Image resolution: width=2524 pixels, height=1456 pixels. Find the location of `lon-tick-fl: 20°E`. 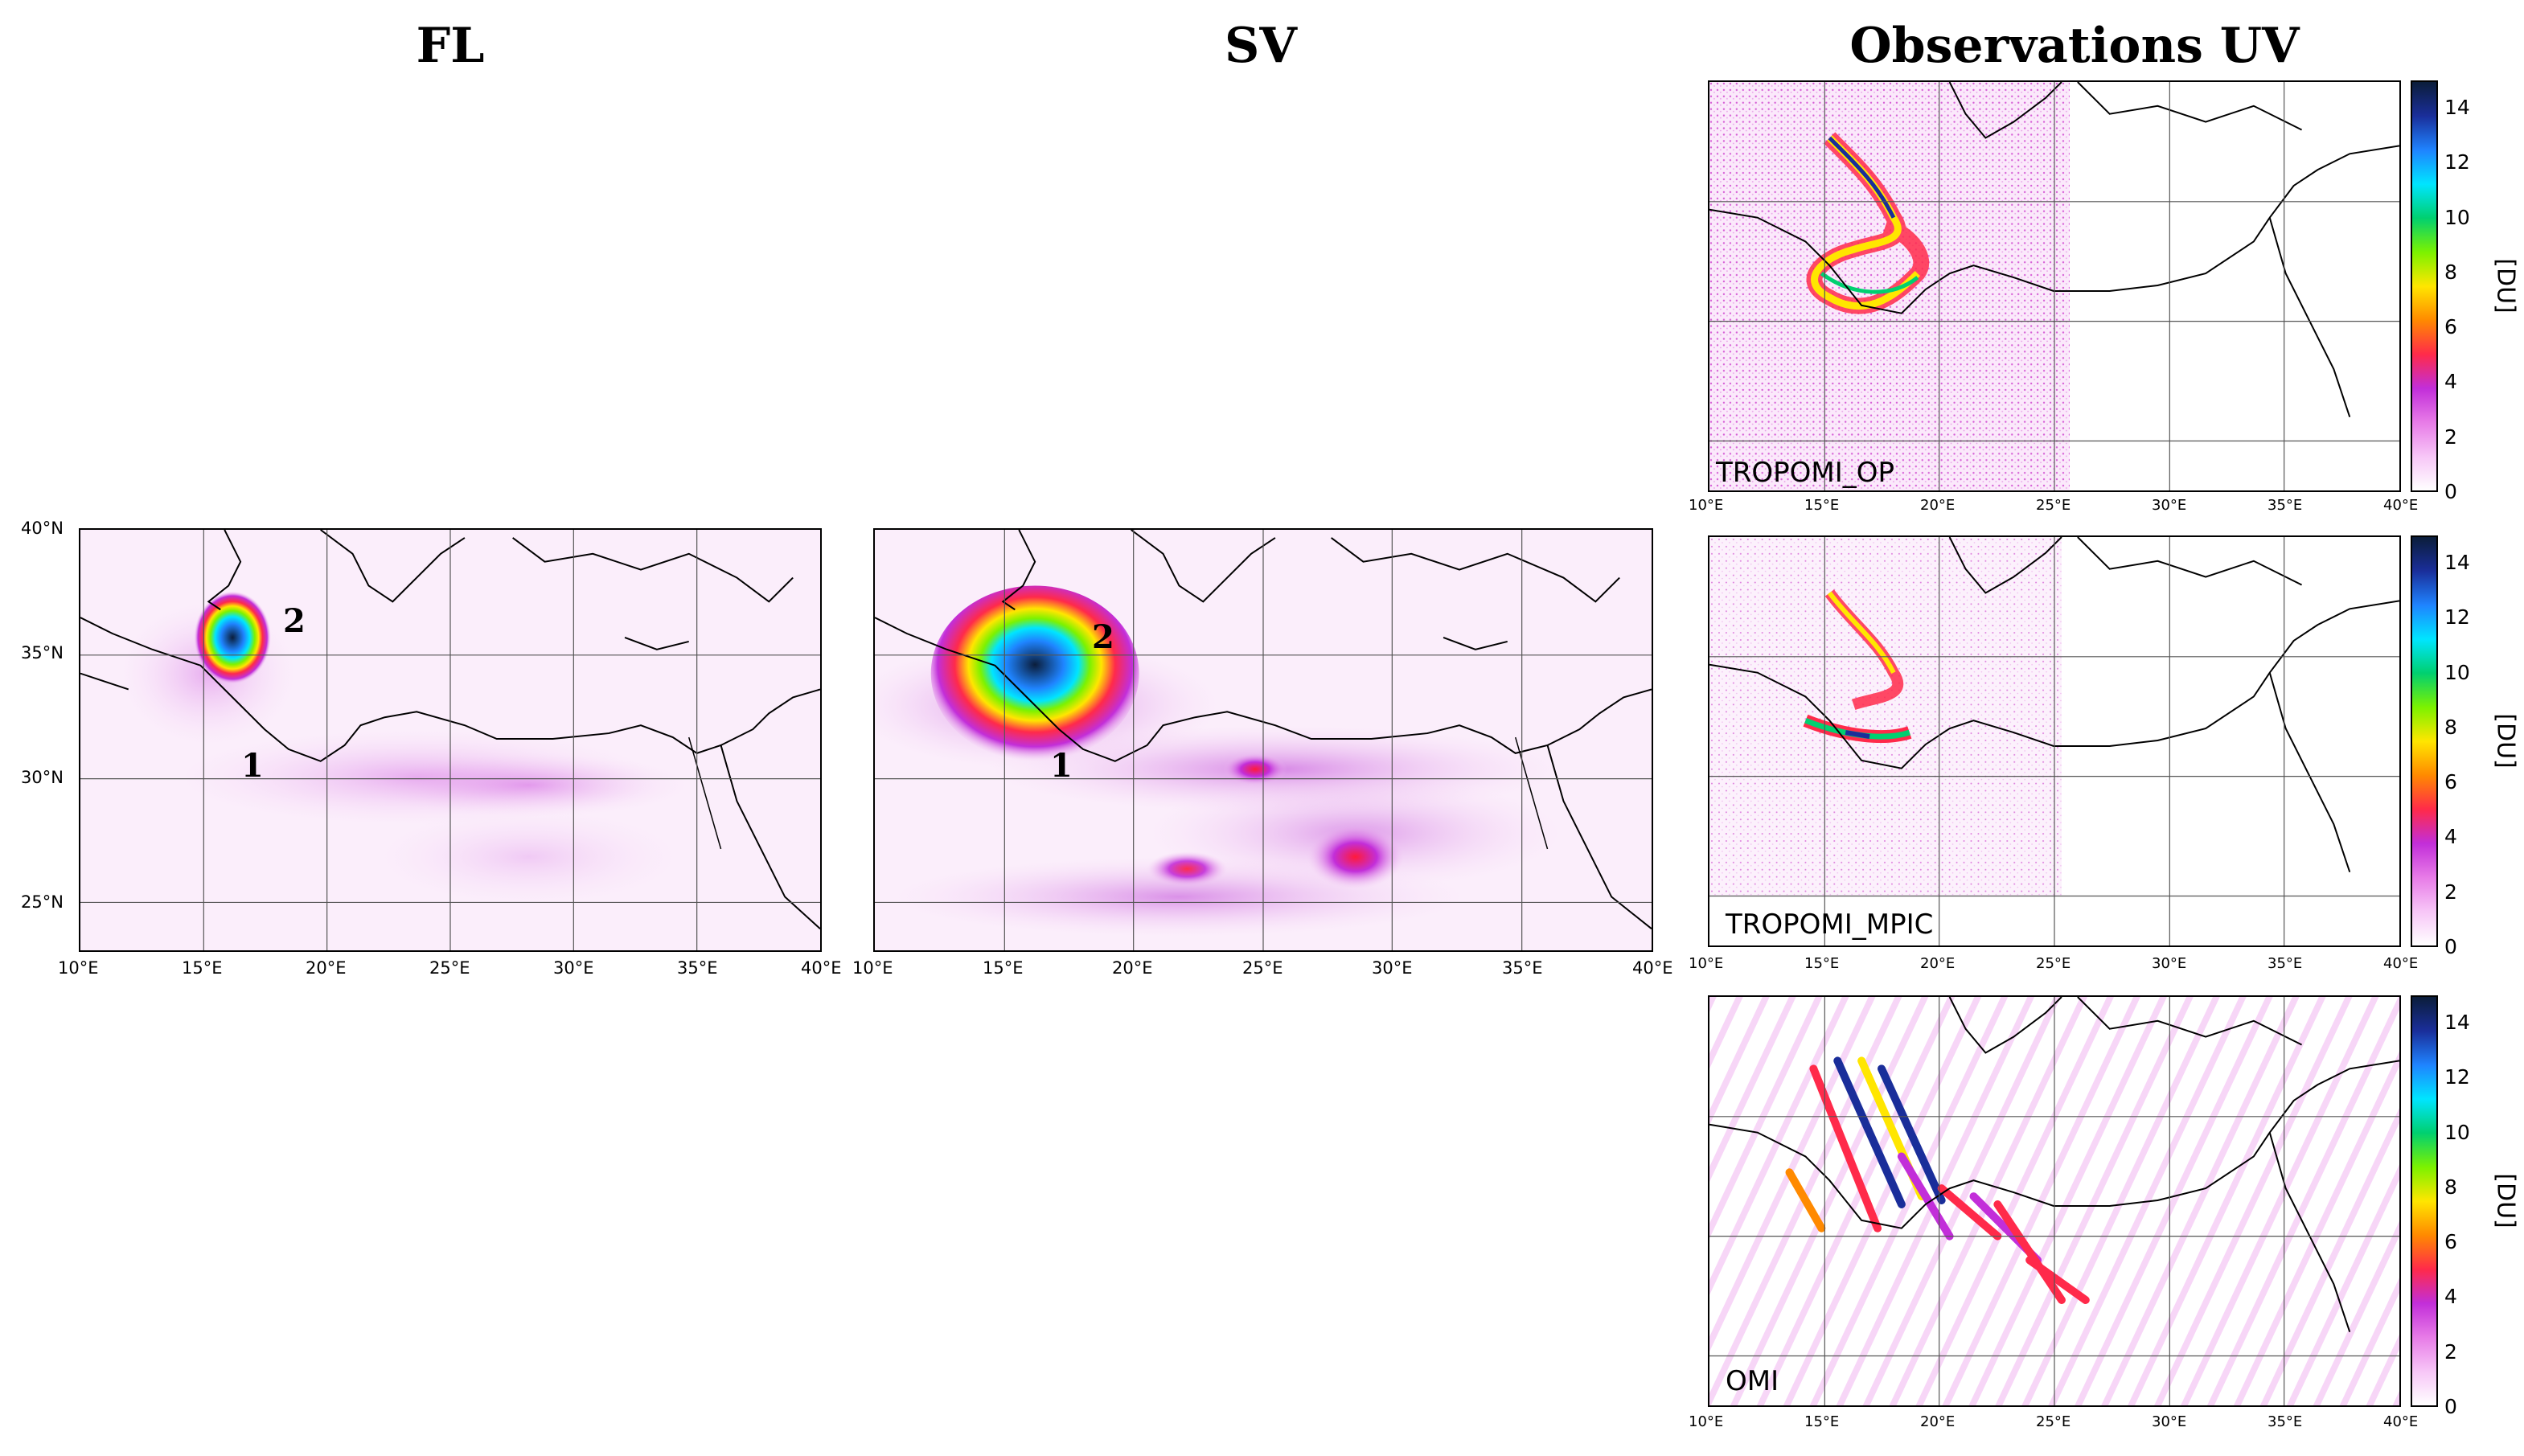

lon-tick-fl: 20°E is located at coordinates (326, 968).